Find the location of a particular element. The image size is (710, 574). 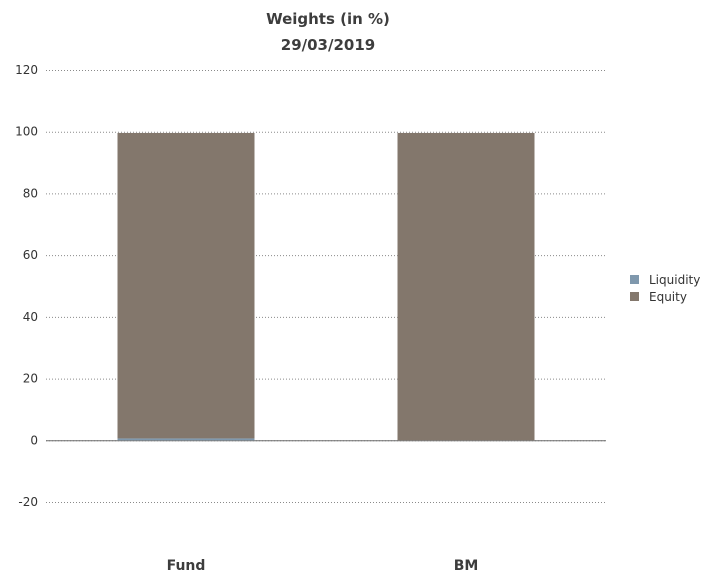

x-axis-categories: Fund BM is located at coordinates (323, 566).